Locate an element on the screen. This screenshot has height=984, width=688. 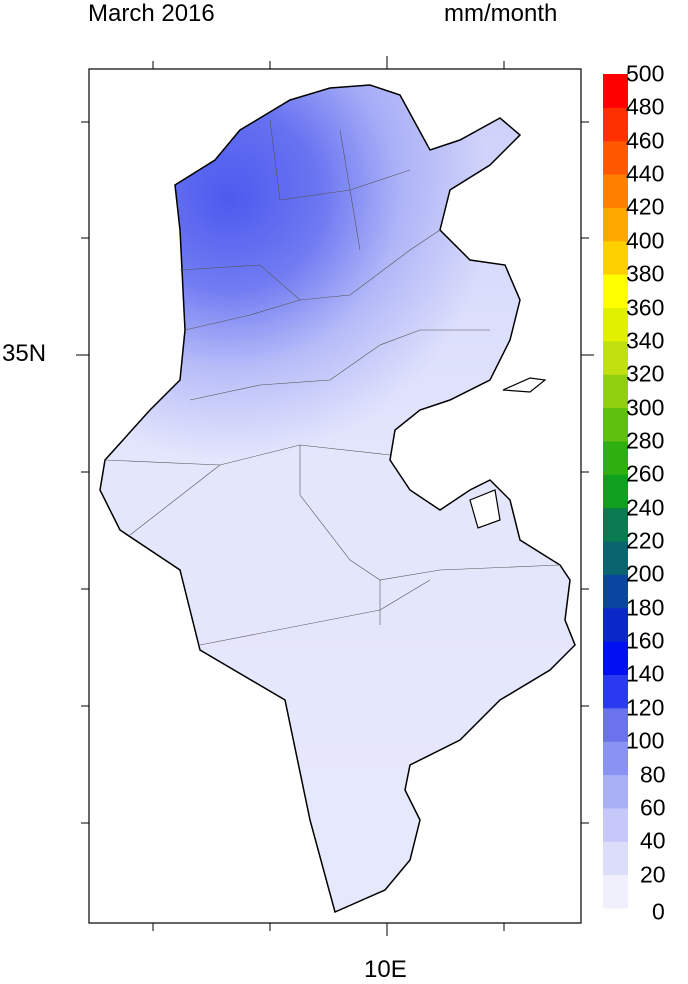
colorbar-label: 340 is located at coordinates (645, 340).